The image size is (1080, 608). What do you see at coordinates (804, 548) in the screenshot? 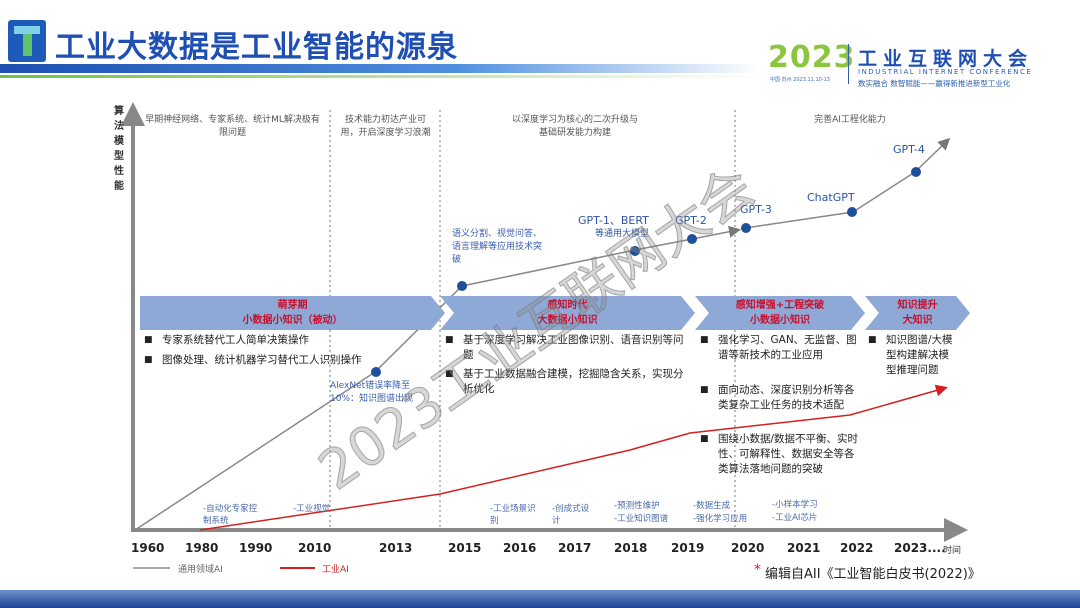
I see `x-tick: 2021` at bounding box center [804, 548].